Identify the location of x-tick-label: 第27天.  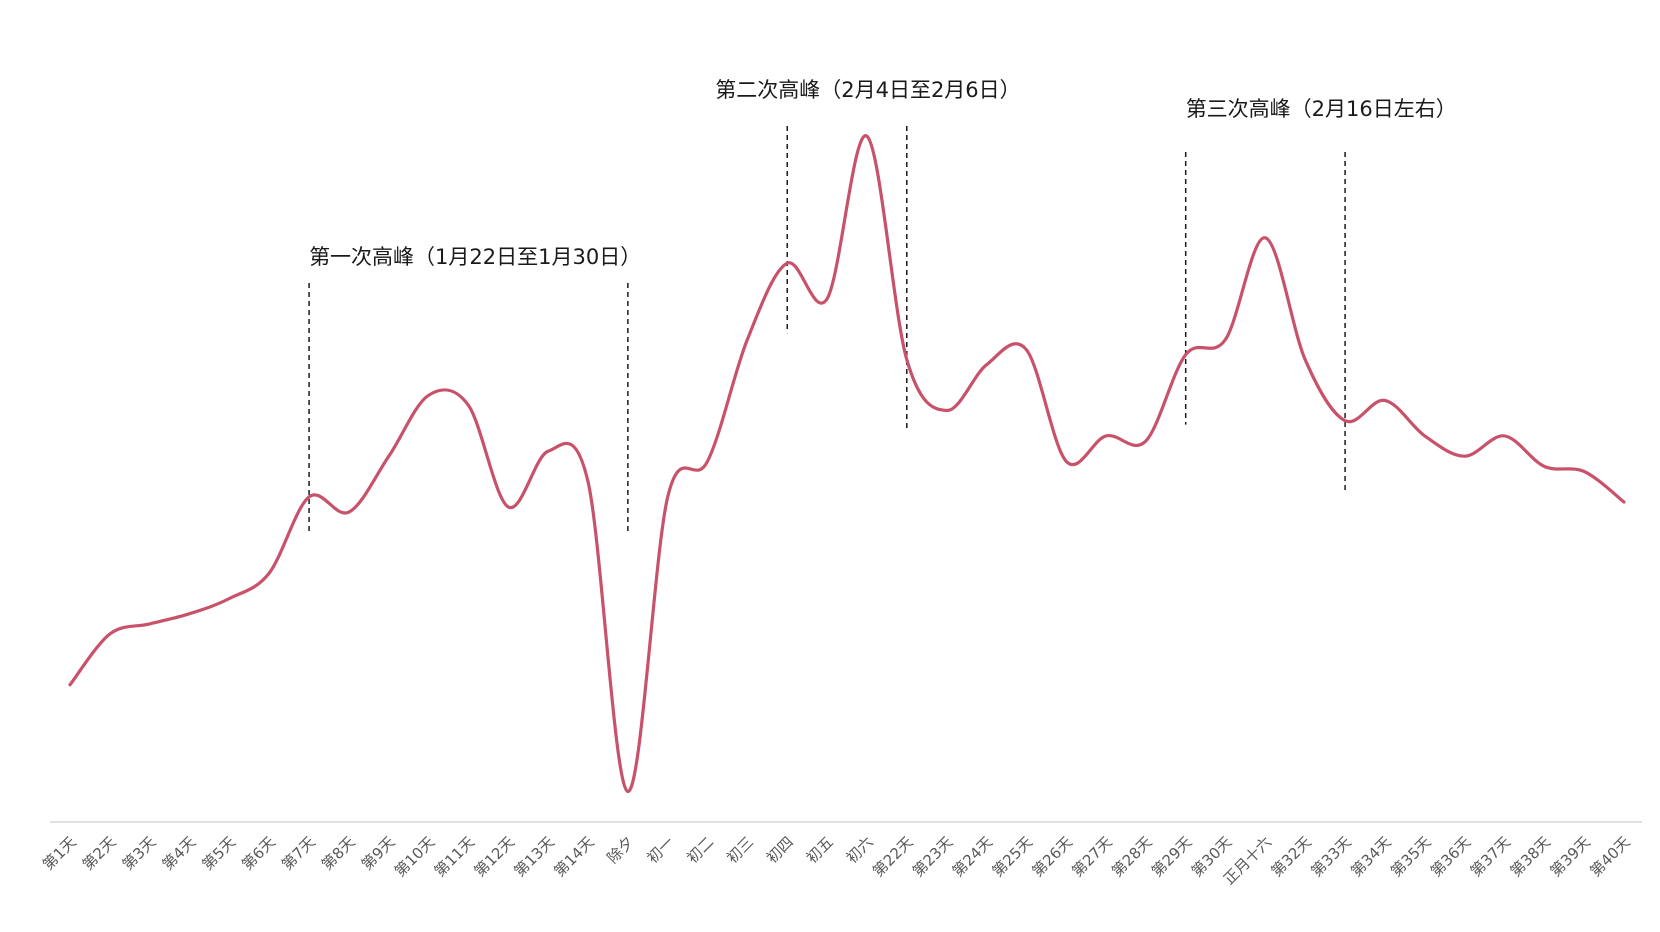
(1091, 856).